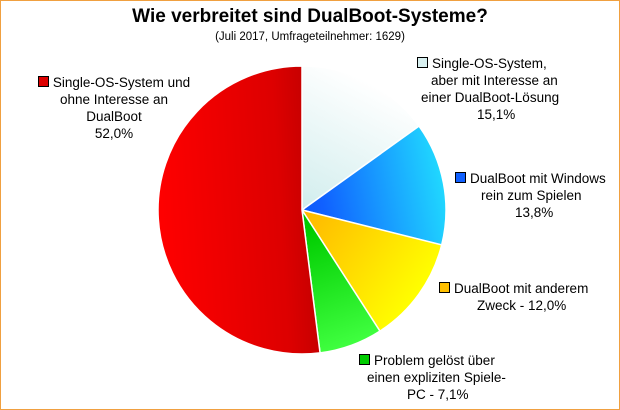 The height and width of the screenshot is (410, 620). Describe the element at coordinates (310, 16) in the screenshot. I see `chart-title: Wie verbreitet sind DualBoot-Systeme?` at that location.